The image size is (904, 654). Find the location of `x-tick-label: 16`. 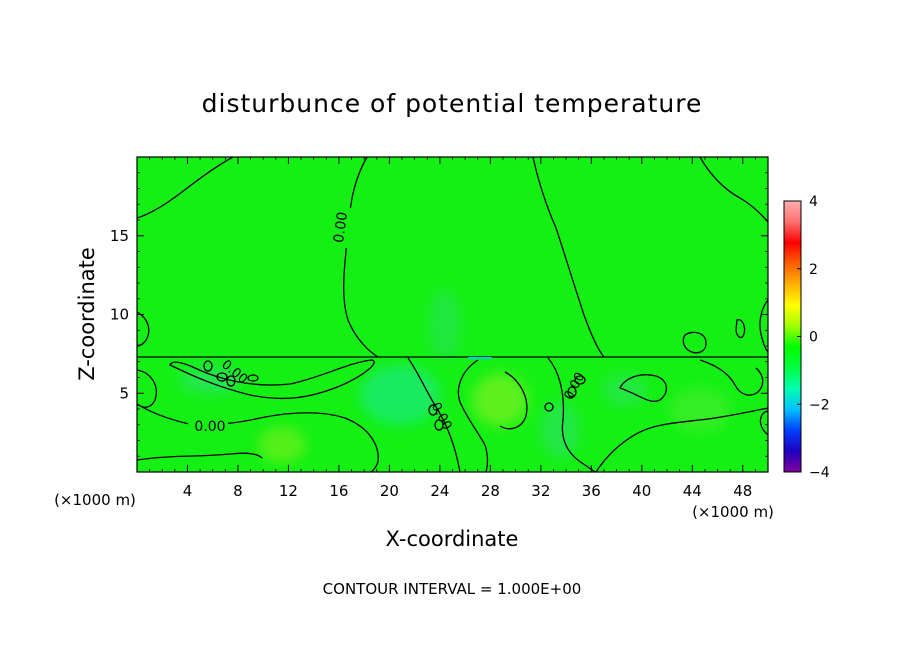

x-tick-label: 16 is located at coordinates (338, 491).